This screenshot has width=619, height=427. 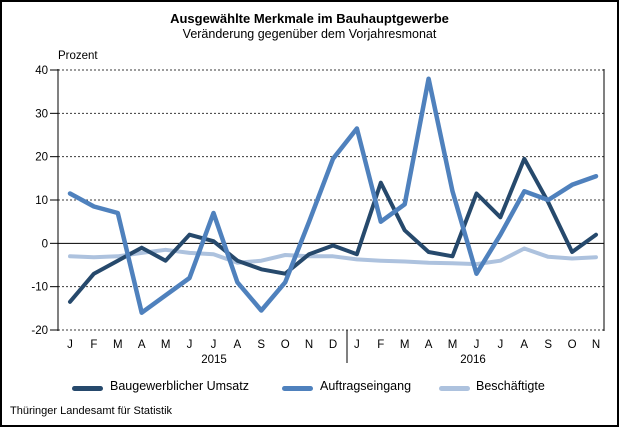 What do you see at coordinates (91, 411) in the screenshot?
I see `source-attribution: Thüringer Landesamt für Statistik` at bounding box center [91, 411].